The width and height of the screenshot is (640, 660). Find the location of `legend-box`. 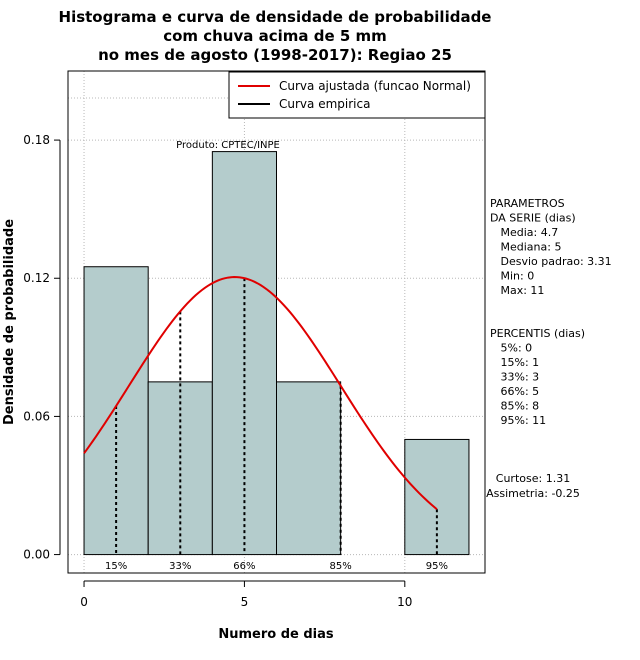

legend-box is located at coordinates (357, 95).